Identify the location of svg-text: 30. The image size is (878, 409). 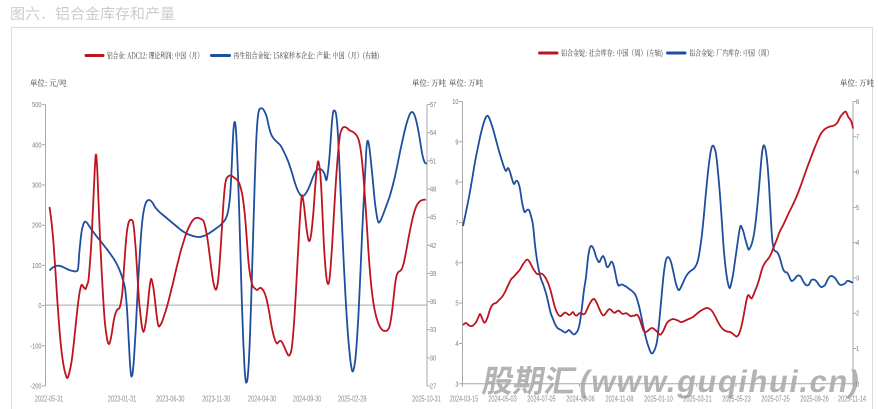
(433, 359).